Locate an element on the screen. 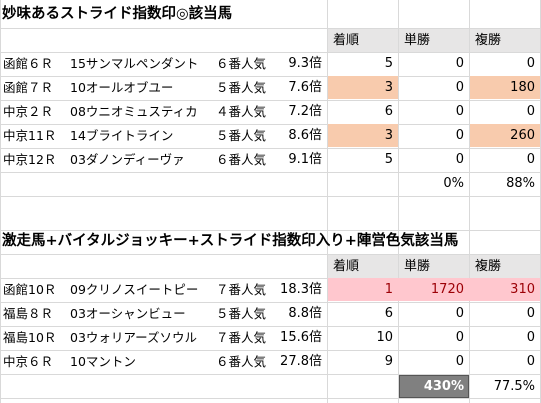 Image resolution: width=541 pixels, height=403 pixels. race-cell: 中京12Ｒ is located at coordinates (30, 159).